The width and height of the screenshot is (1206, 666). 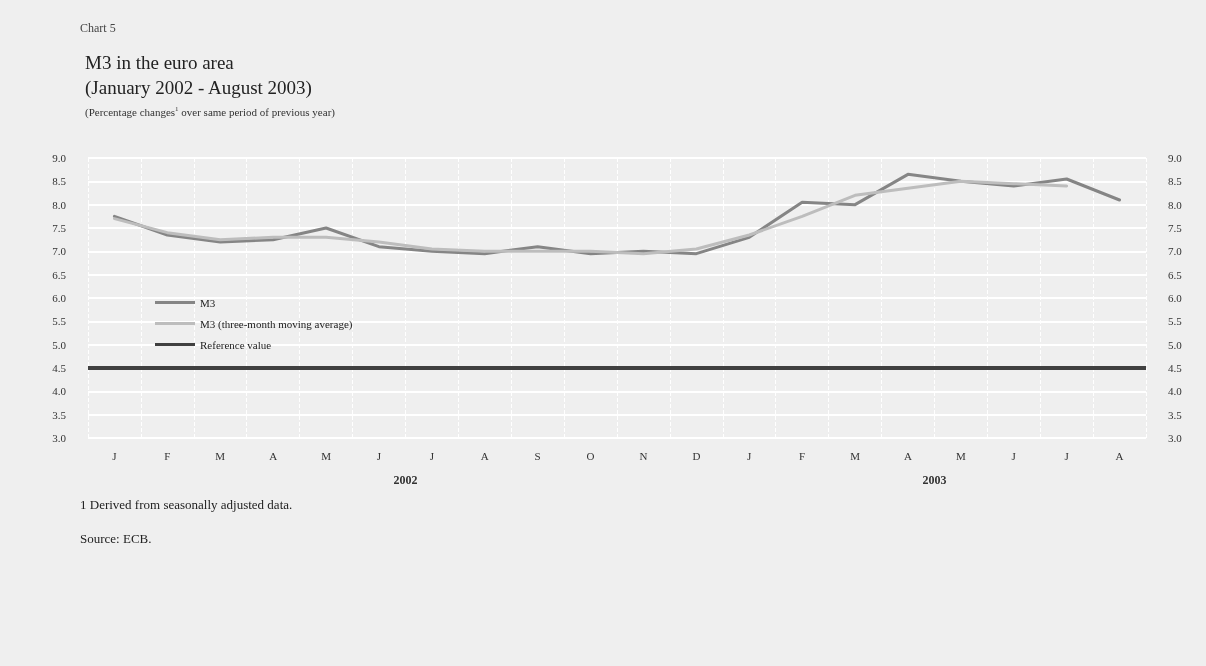 What do you see at coordinates (696, 455) in the screenshot?
I see `x-tick-label: D` at bounding box center [696, 455].